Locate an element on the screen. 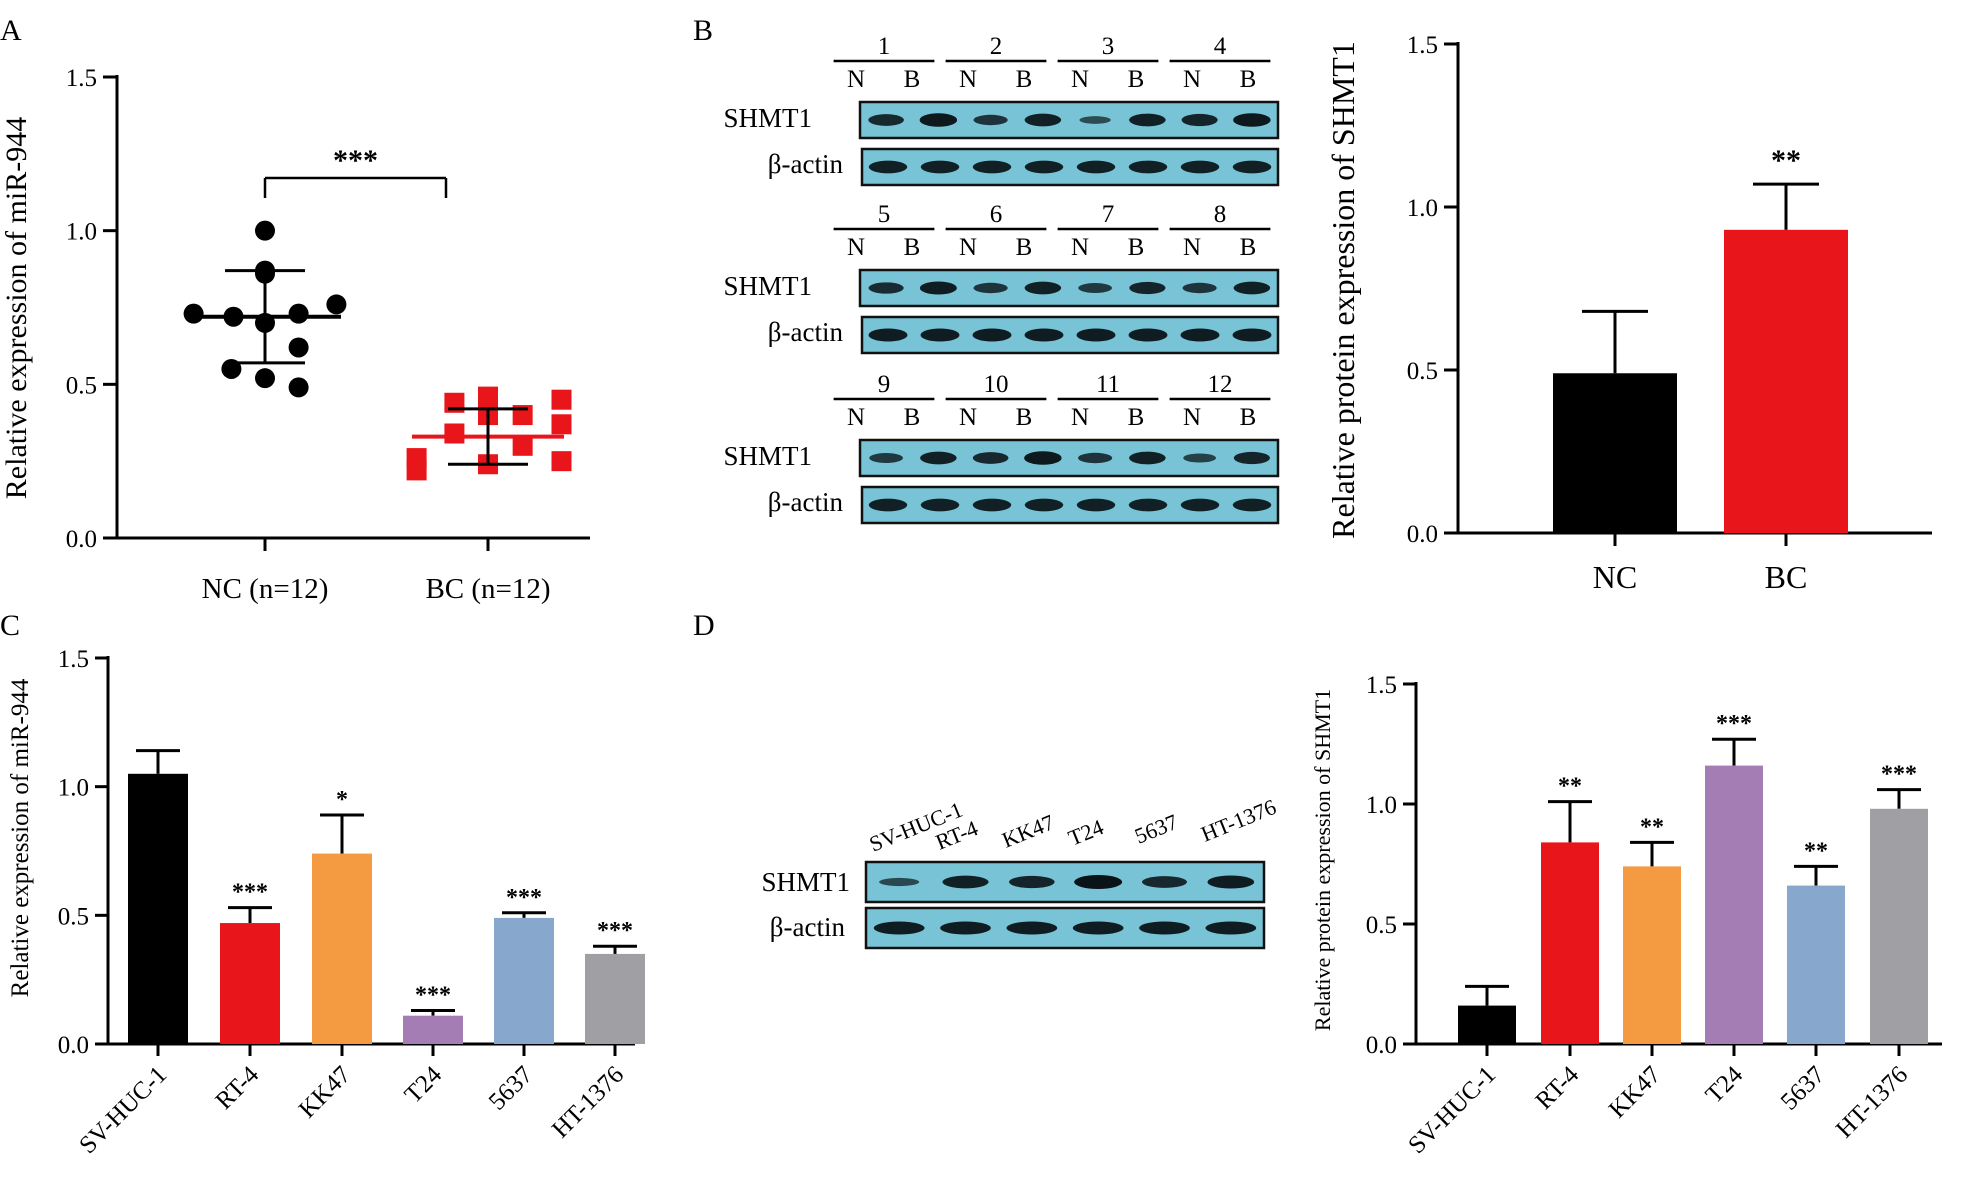 Image resolution: width=1975 pixels, height=1180 pixels. lane-label-0-2: N is located at coordinates (968, 79).